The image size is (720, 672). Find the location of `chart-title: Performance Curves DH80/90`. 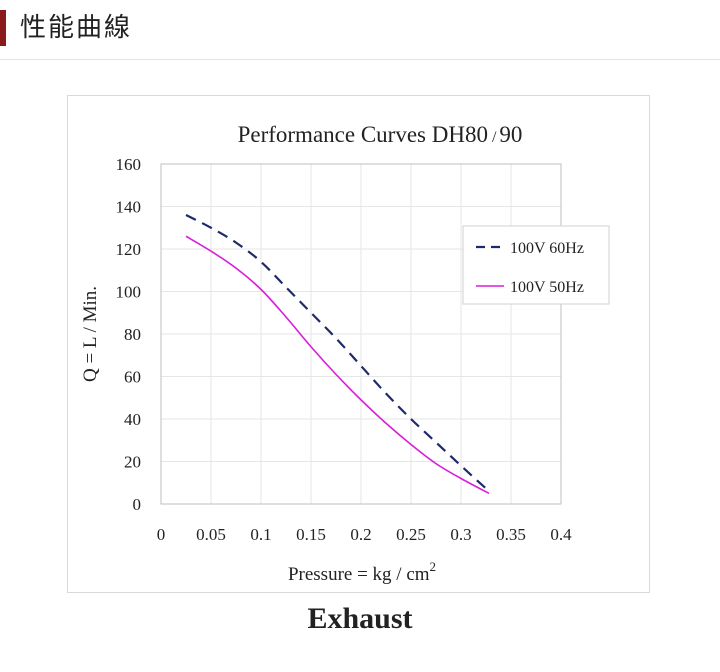

chart-title: Performance Curves DH80/90 is located at coordinates (380, 134).